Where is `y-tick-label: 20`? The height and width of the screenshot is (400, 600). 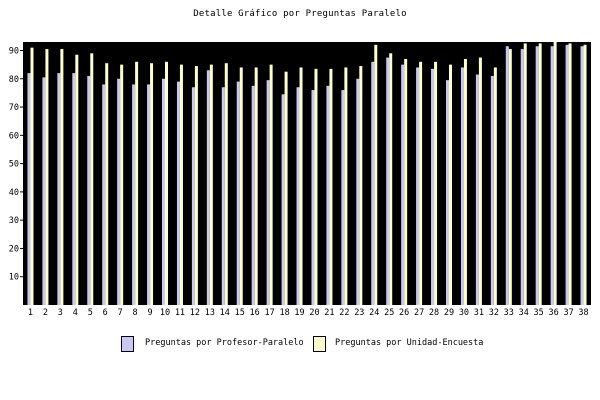
y-tick-label: 20 is located at coordinates (14, 249).